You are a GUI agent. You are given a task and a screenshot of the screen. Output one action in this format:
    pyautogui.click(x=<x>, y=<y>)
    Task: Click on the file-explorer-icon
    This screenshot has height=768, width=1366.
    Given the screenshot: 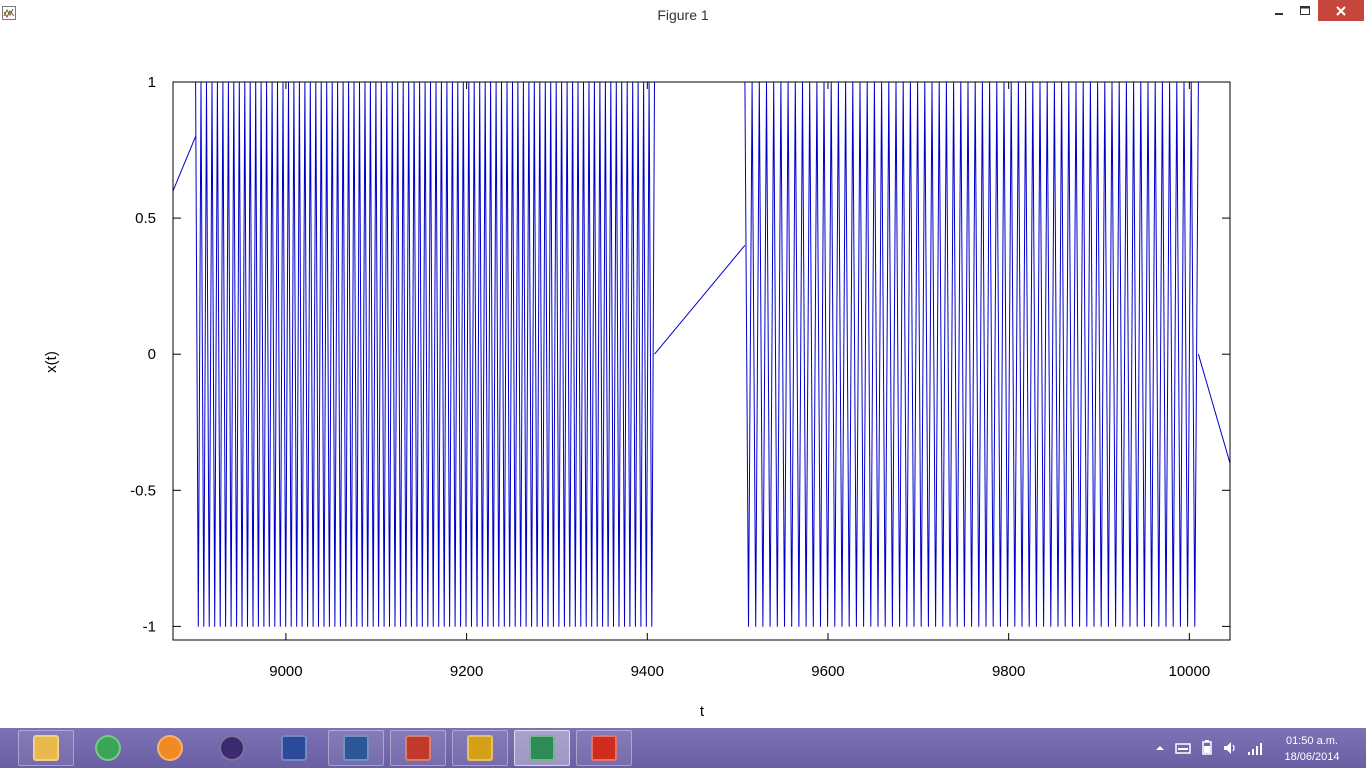 What is the action you would take?
    pyautogui.click(x=46, y=748)
    